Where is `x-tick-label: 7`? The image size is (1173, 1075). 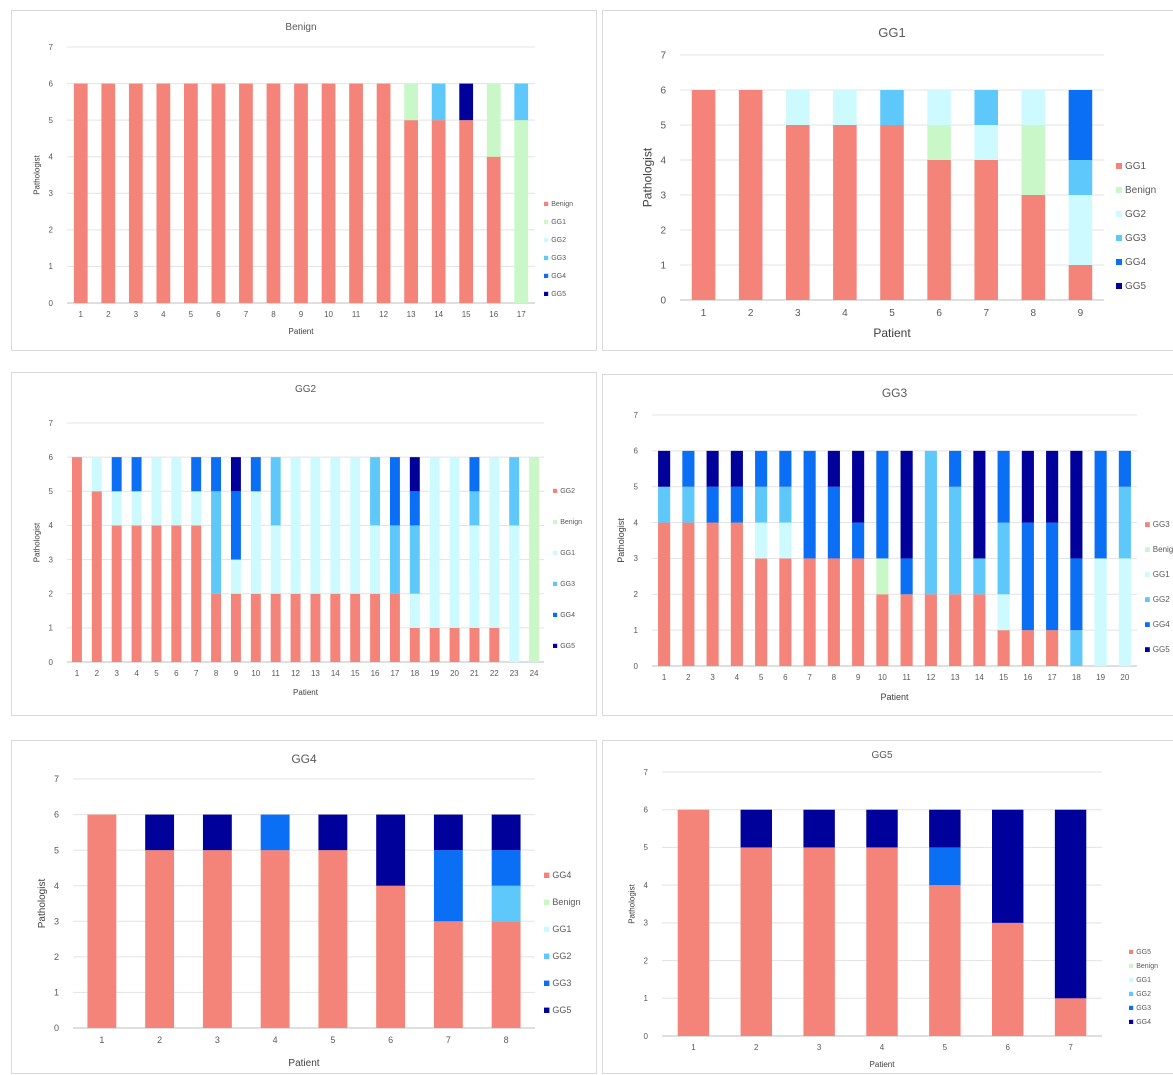 x-tick-label: 7 is located at coordinates (448, 1040).